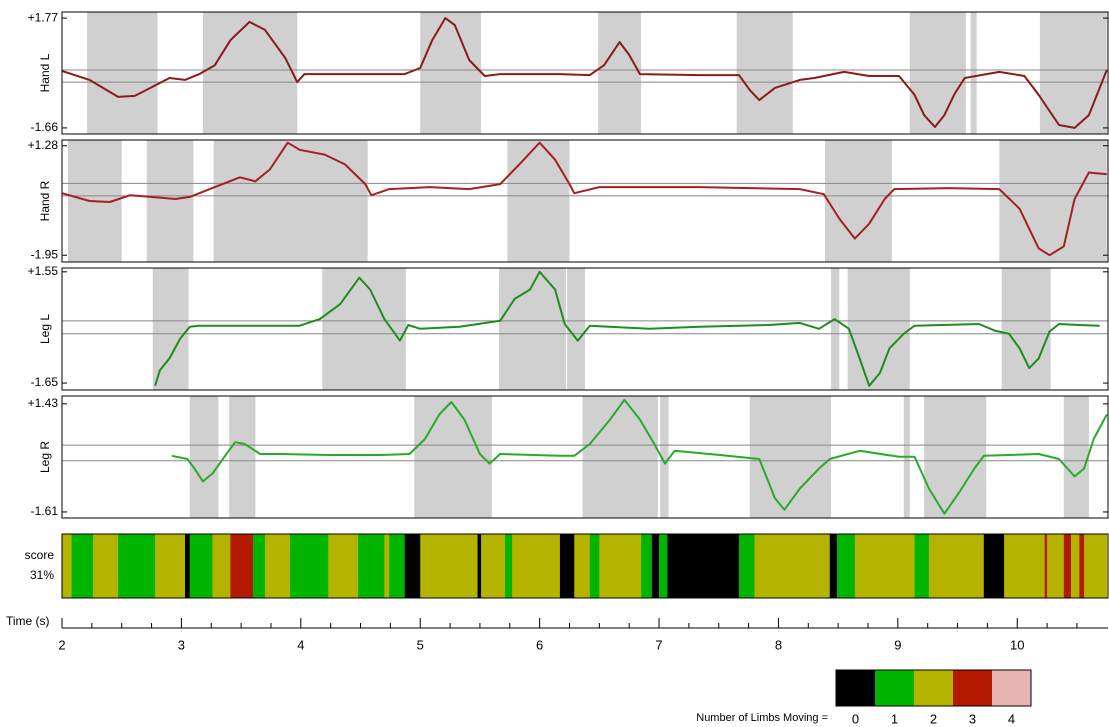 This screenshot has height=727, width=1109. Describe the element at coordinates (42, 575) in the screenshot. I see `score-value: 31%` at that location.